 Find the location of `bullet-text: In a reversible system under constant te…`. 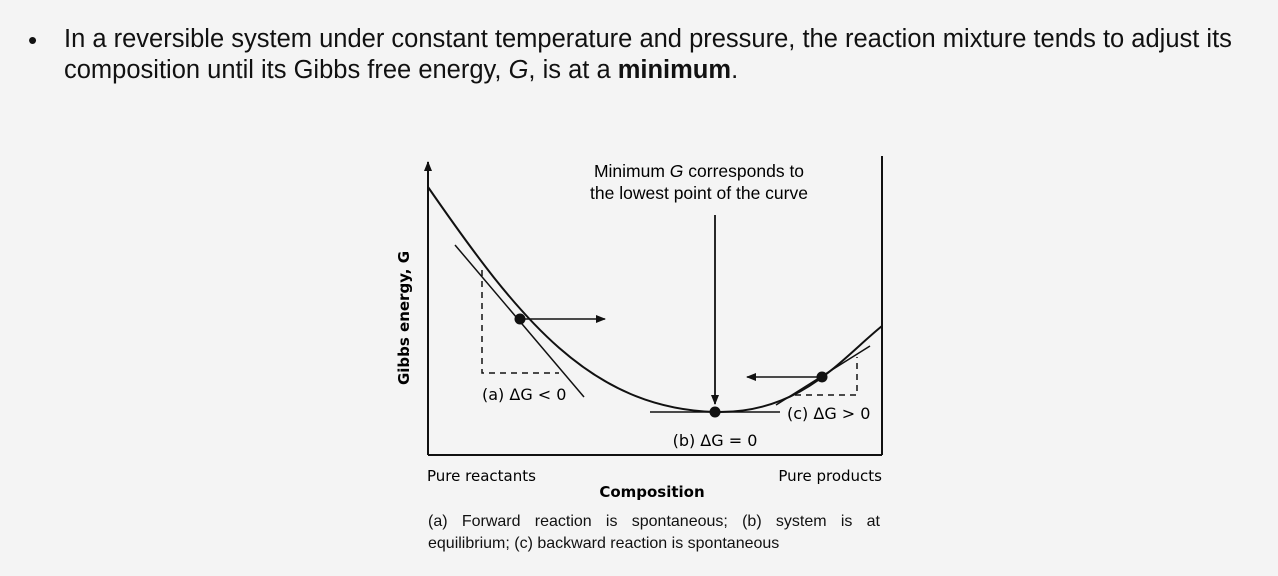

bullet-text: In a reversible system under constant te… is located at coordinates (659, 55).